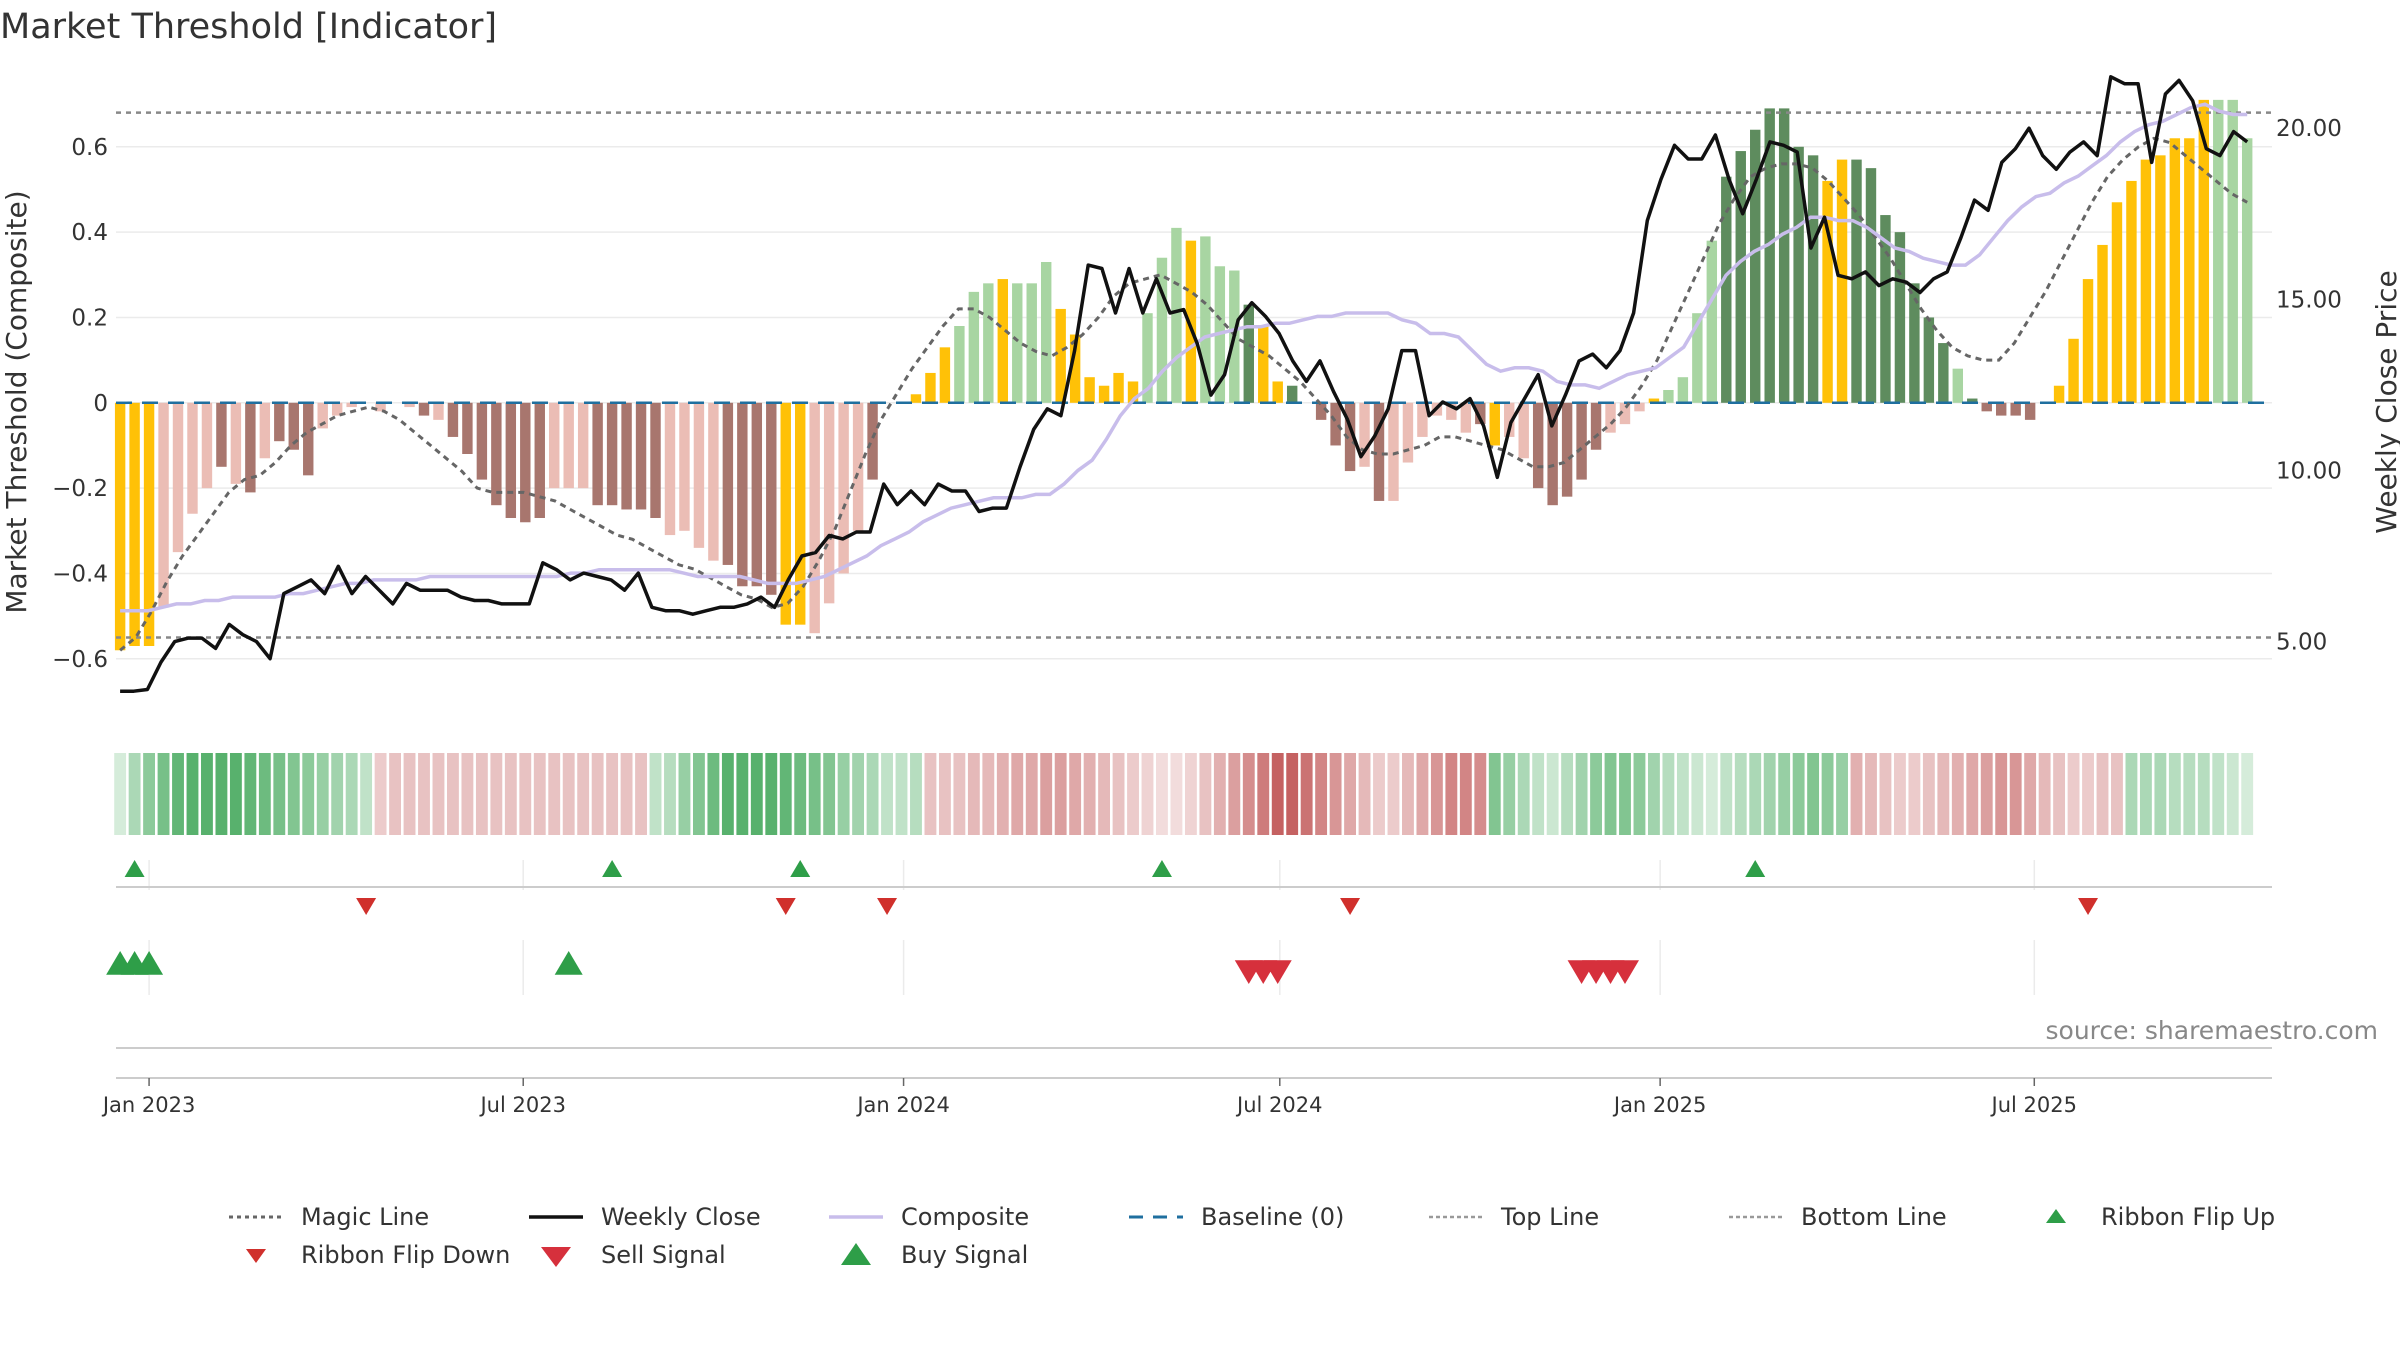 Image resolution: width=2400 pixels, height=1350 pixels. What do you see at coordinates (406, 1255) in the screenshot?
I see `legend-label: Ribbon Flip Down` at bounding box center [406, 1255].